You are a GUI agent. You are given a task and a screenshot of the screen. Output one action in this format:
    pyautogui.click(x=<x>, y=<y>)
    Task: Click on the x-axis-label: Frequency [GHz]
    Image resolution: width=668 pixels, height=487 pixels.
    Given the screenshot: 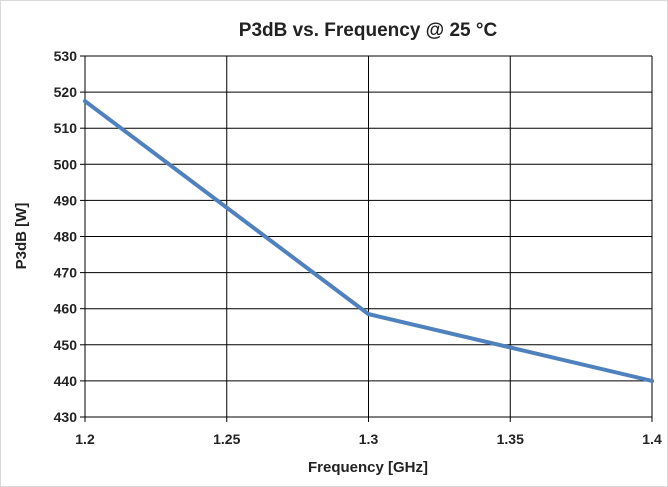 What is the action you would take?
    pyautogui.click(x=368, y=467)
    